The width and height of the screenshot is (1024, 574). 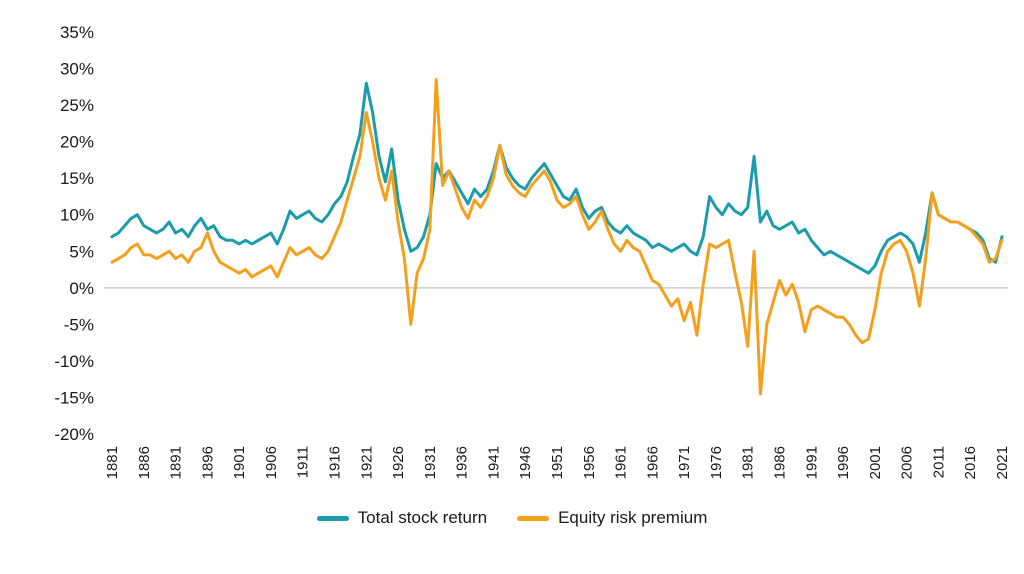 I want to click on legend-swatch-equity-risk-premium-icon, so click(x=533, y=518).